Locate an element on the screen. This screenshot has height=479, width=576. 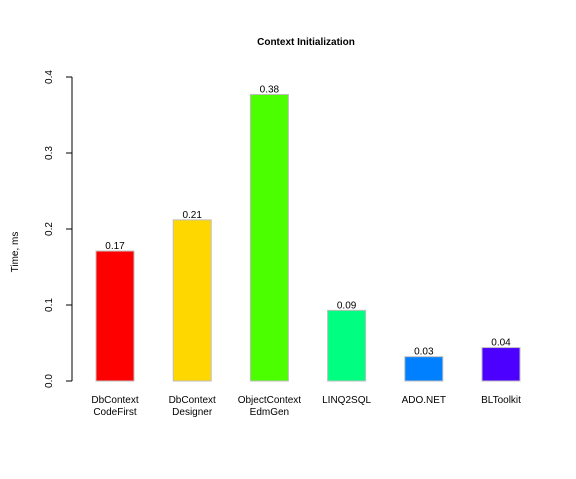
value-label: 0.21 is located at coordinates (192, 215).